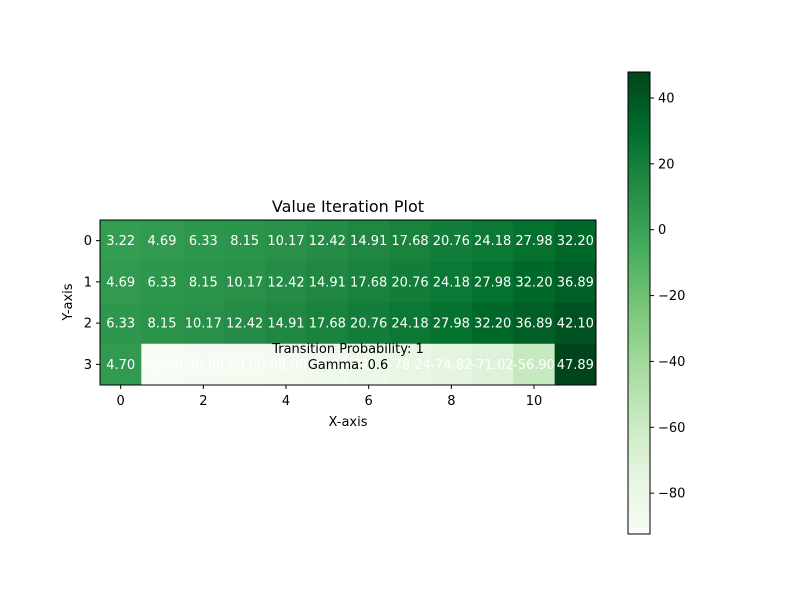  I want to click on y-tick-label: 2, so click(88, 324).